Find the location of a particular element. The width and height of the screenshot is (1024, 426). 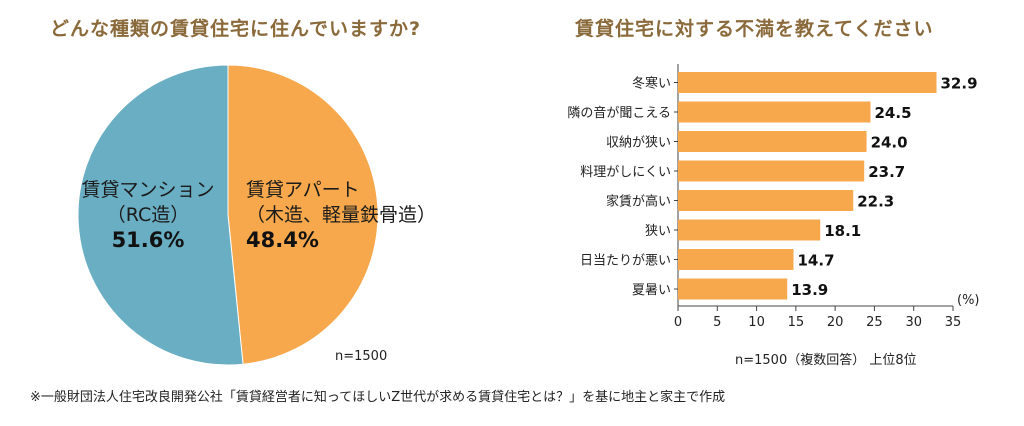

pie-percent-0: 48.4% is located at coordinates (282, 240).